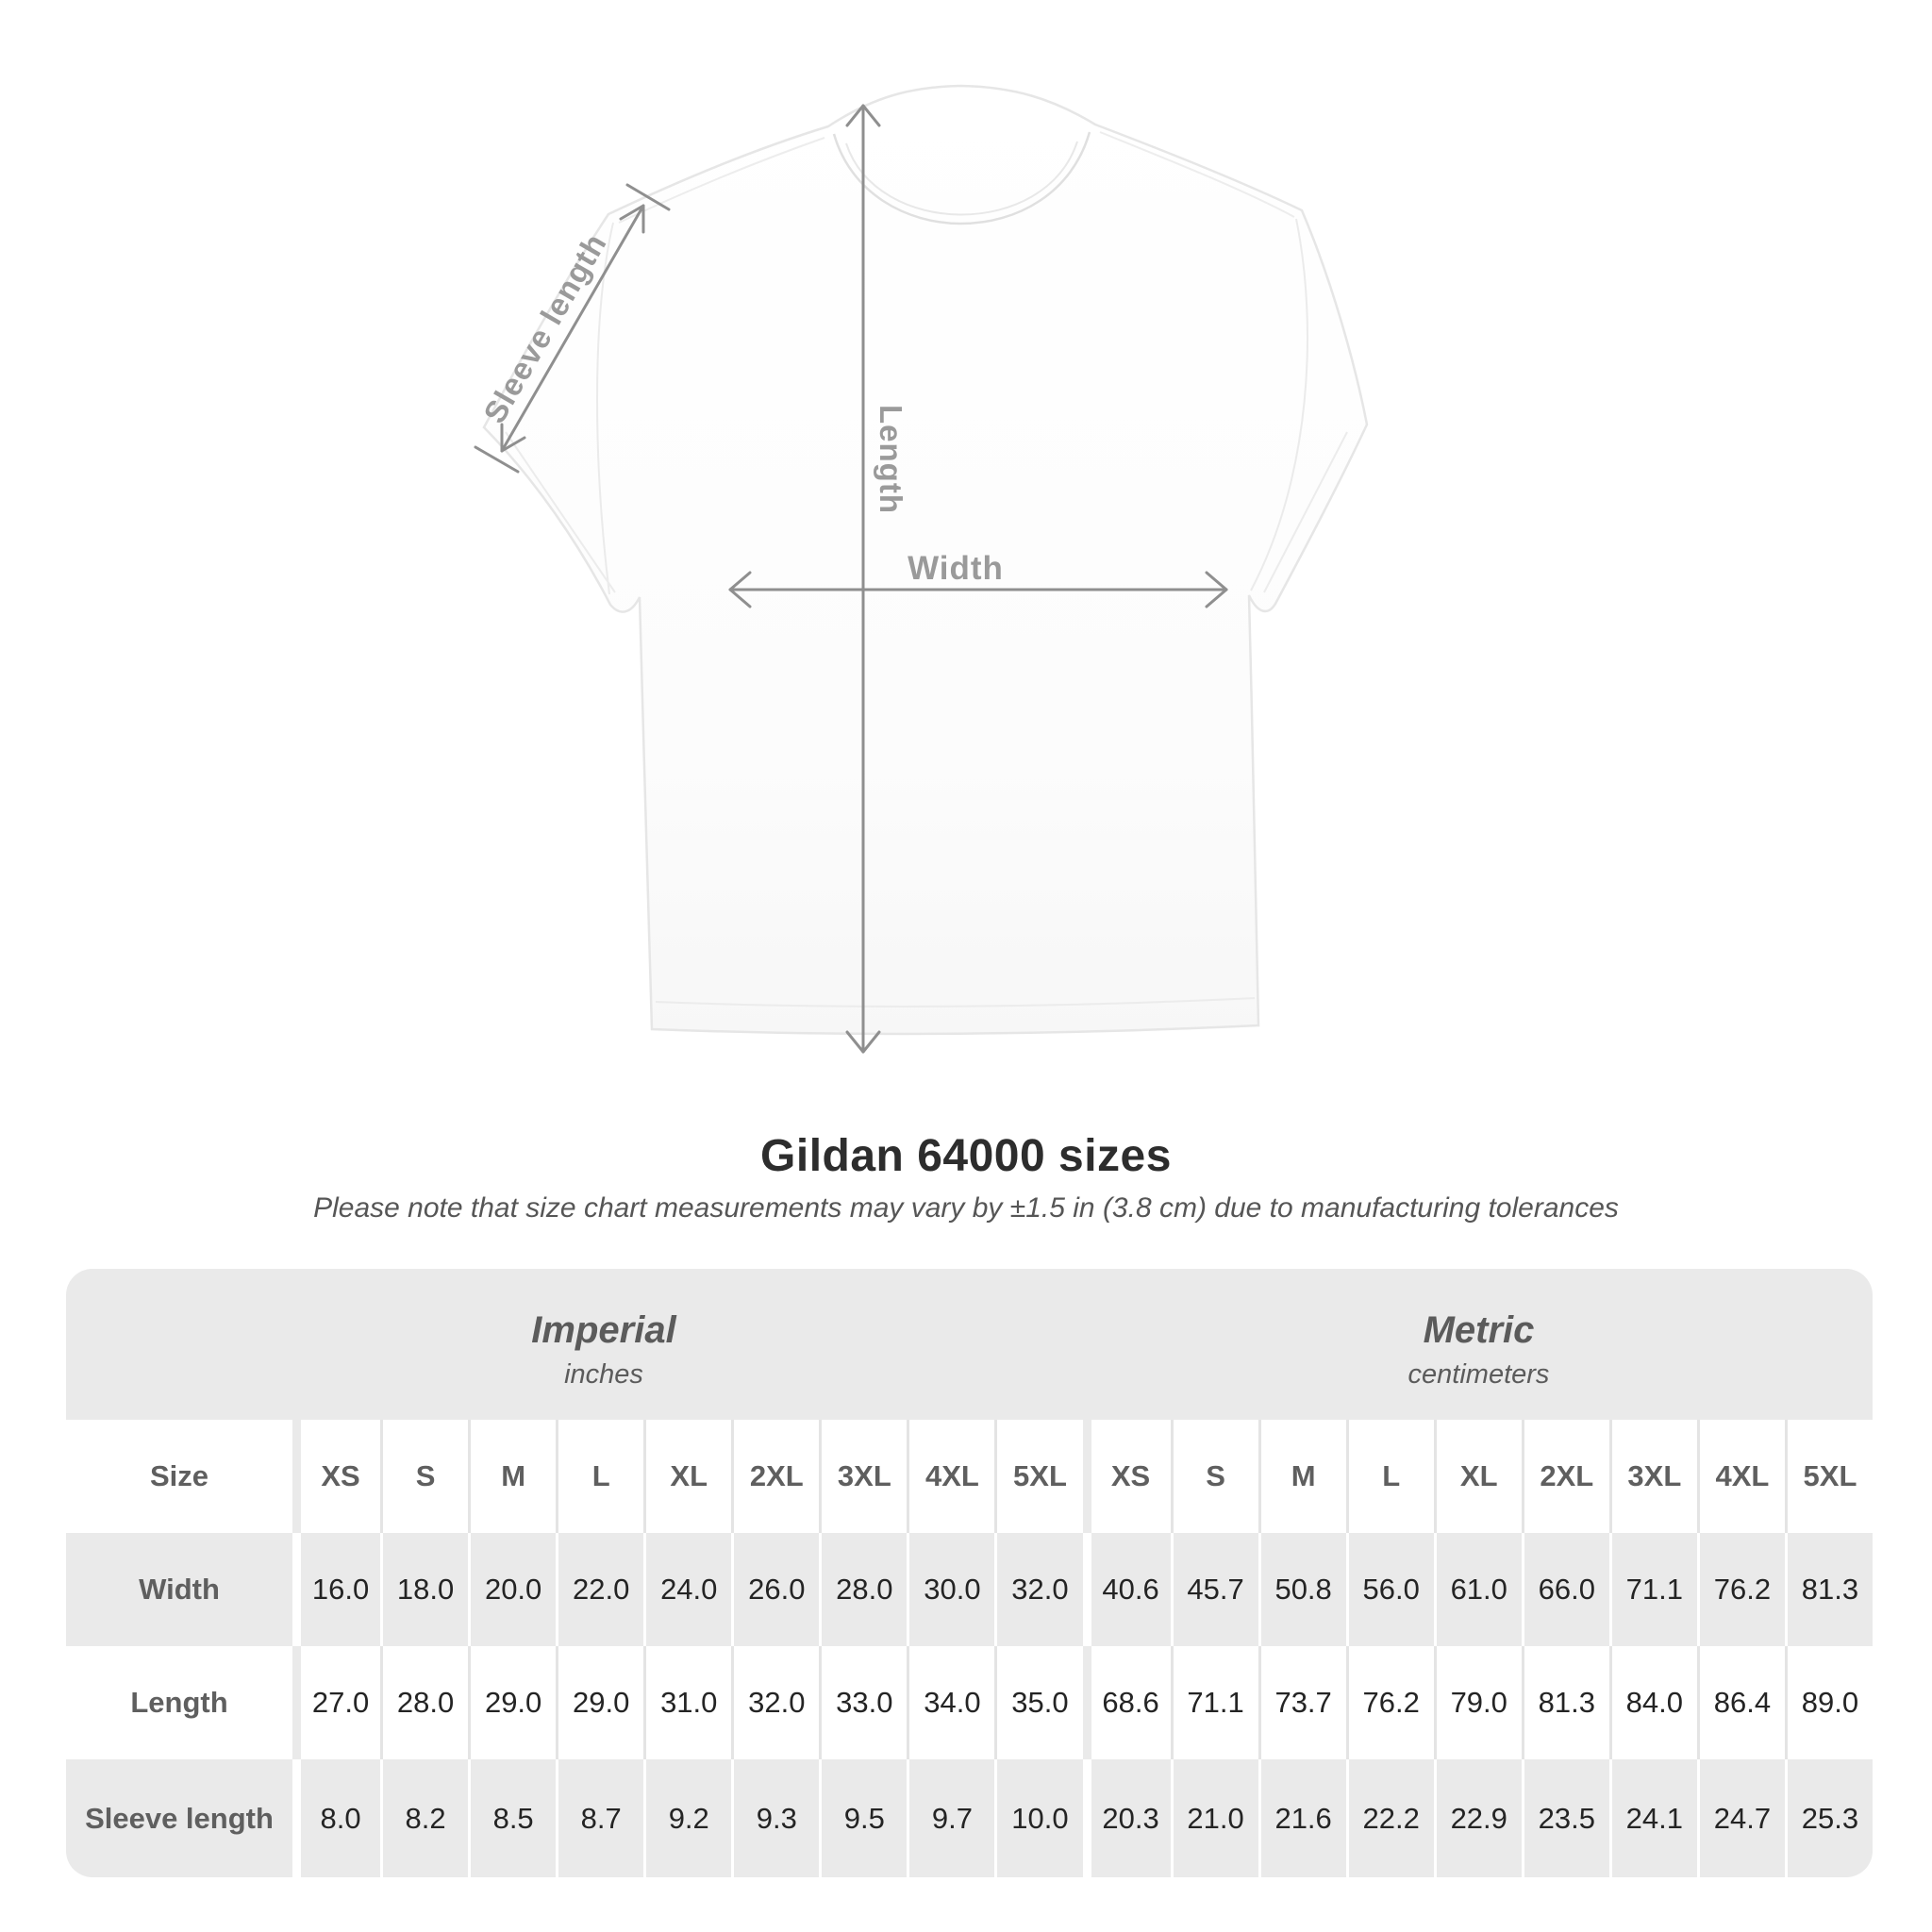 The height and width of the screenshot is (1932, 1932). I want to click on metric-group-unit: centimeters, so click(1478, 1375).